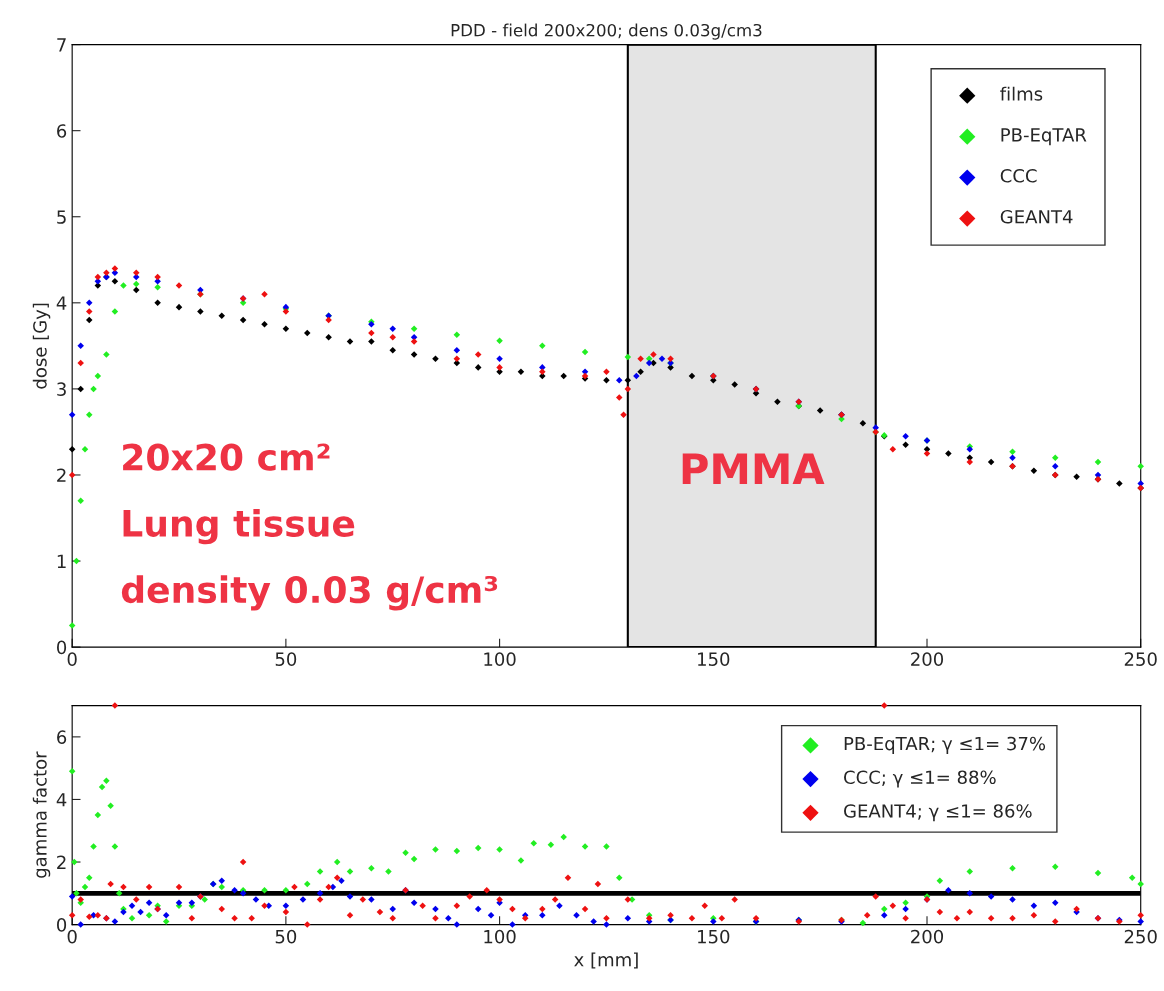 Image resolution: width=1164 pixels, height=991 pixels. What do you see at coordinates (41, 814) in the screenshot?
I see `y-axis-title: gamma factor` at bounding box center [41, 814].